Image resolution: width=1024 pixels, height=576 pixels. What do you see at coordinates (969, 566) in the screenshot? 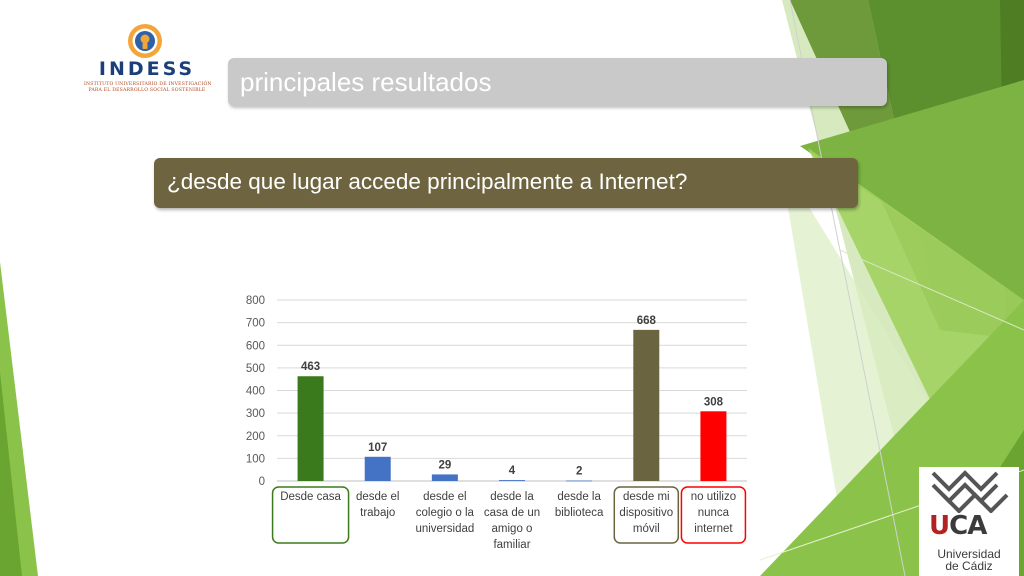
I see `uca-logo-line-2: de Cádiz` at bounding box center [969, 566].